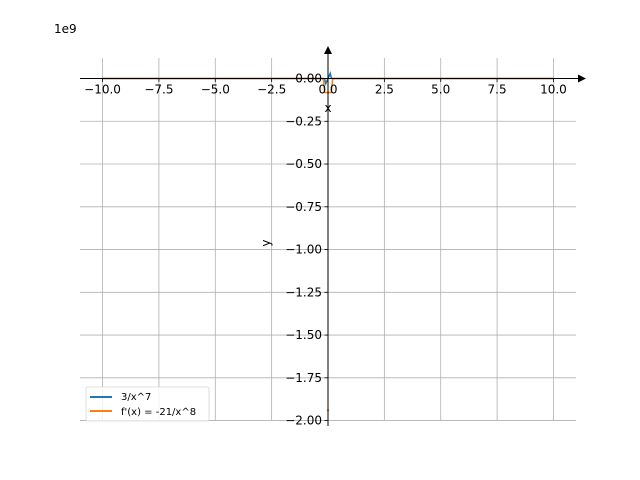 This screenshot has height=480, width=640. Describe the element at coordinates (303, 292) in the screenshot. I see `y-tick-label: −1.25` at that location.